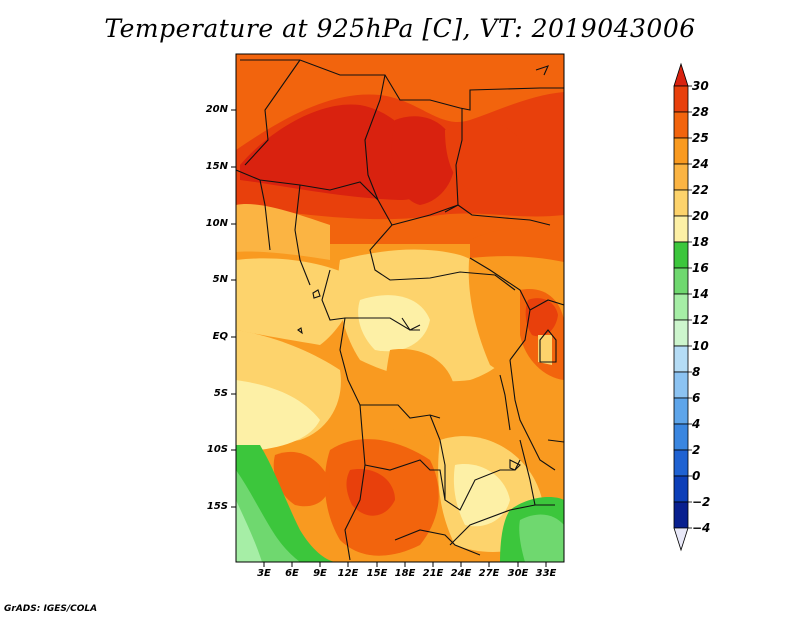  I want to click on y-tick-label: 15N, so click(216, 166).